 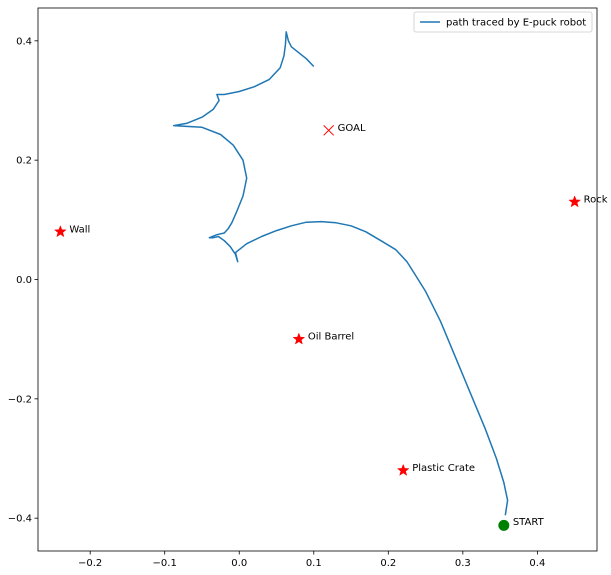 What do you see at coordinates (443, 468) in the screenshot?
I see `obstacle-label: Plastic Crate` at bounding box center [443, 468].